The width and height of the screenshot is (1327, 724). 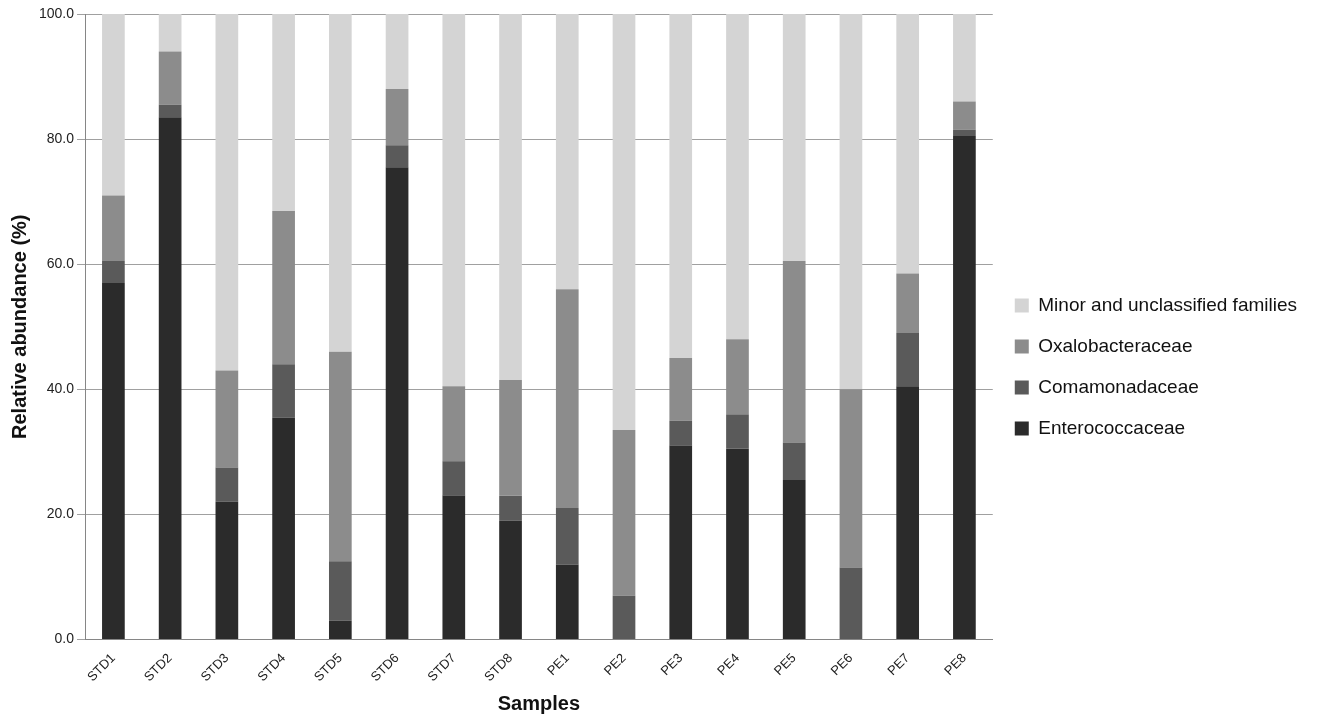 I want to click on y-tick-label: 80.0, so click(x=60, y=137).